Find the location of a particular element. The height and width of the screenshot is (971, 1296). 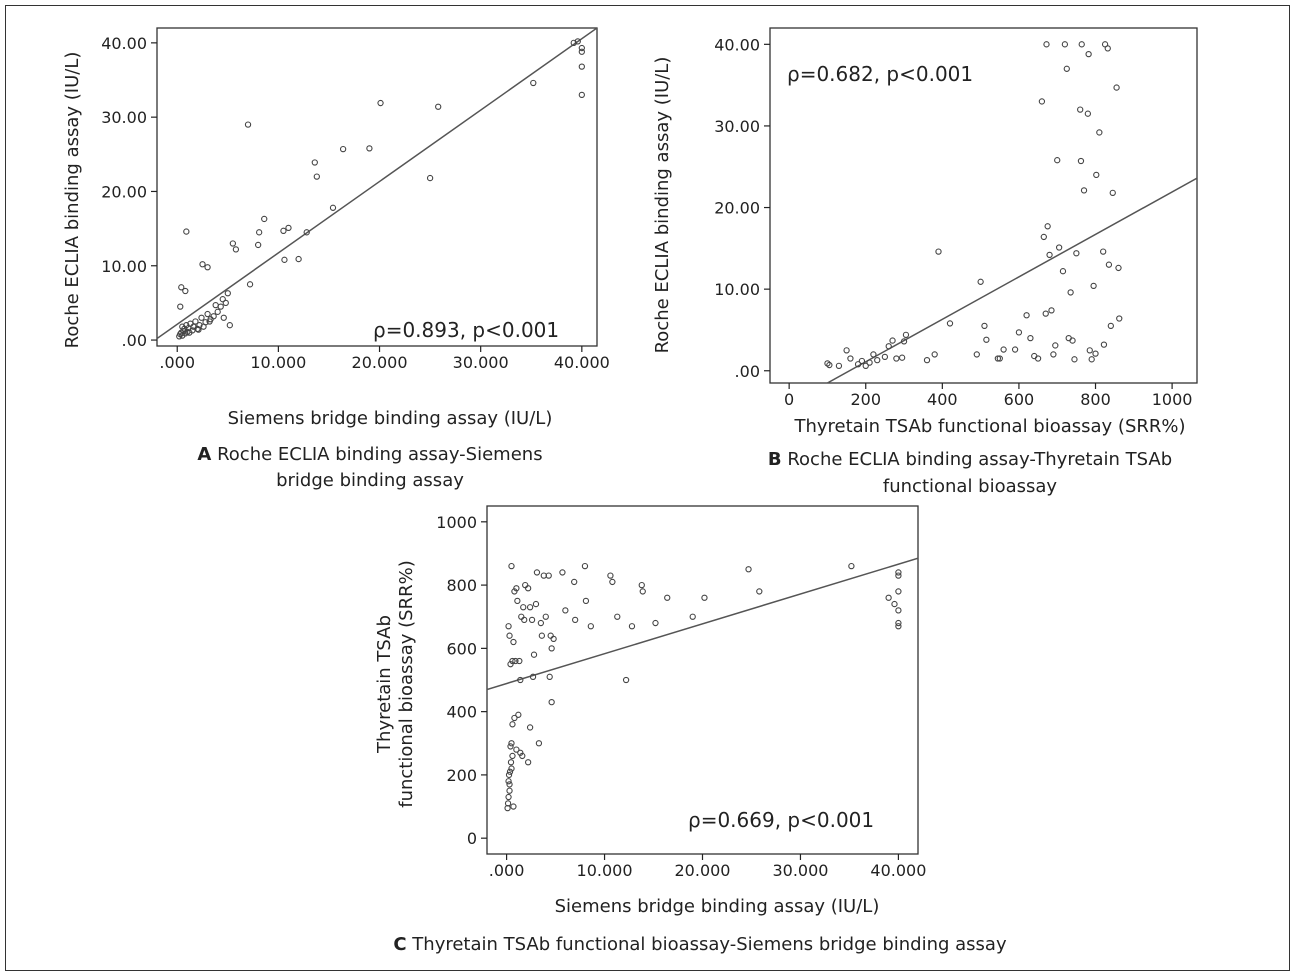

x-tick-label: 10.000 is located at coordinates (605, 870).